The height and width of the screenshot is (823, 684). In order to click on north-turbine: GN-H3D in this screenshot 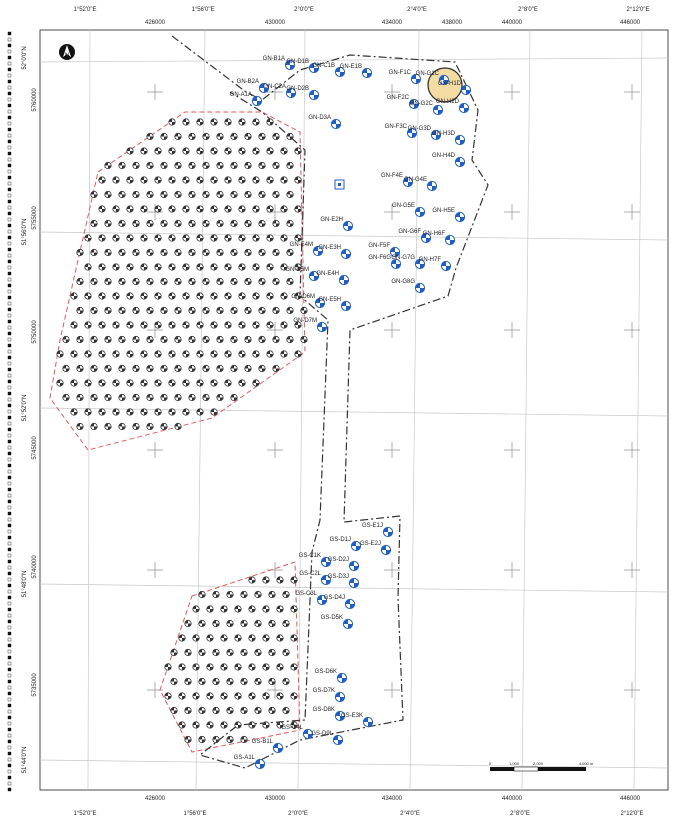, I will do `click(449, 138)`.